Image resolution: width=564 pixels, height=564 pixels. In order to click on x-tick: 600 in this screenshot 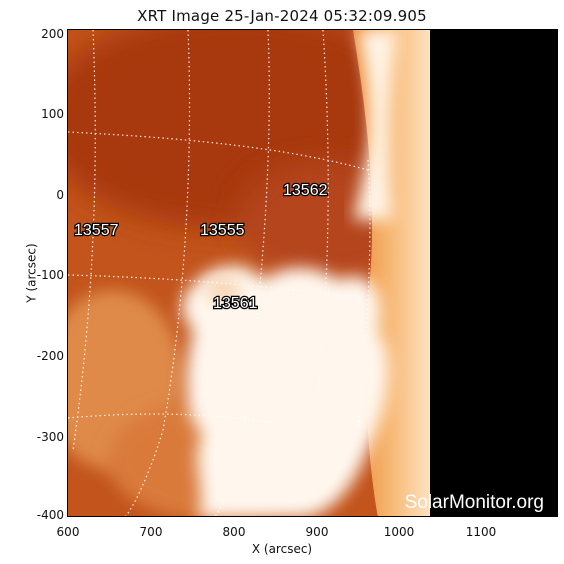, I will do `click(68, 532)`.